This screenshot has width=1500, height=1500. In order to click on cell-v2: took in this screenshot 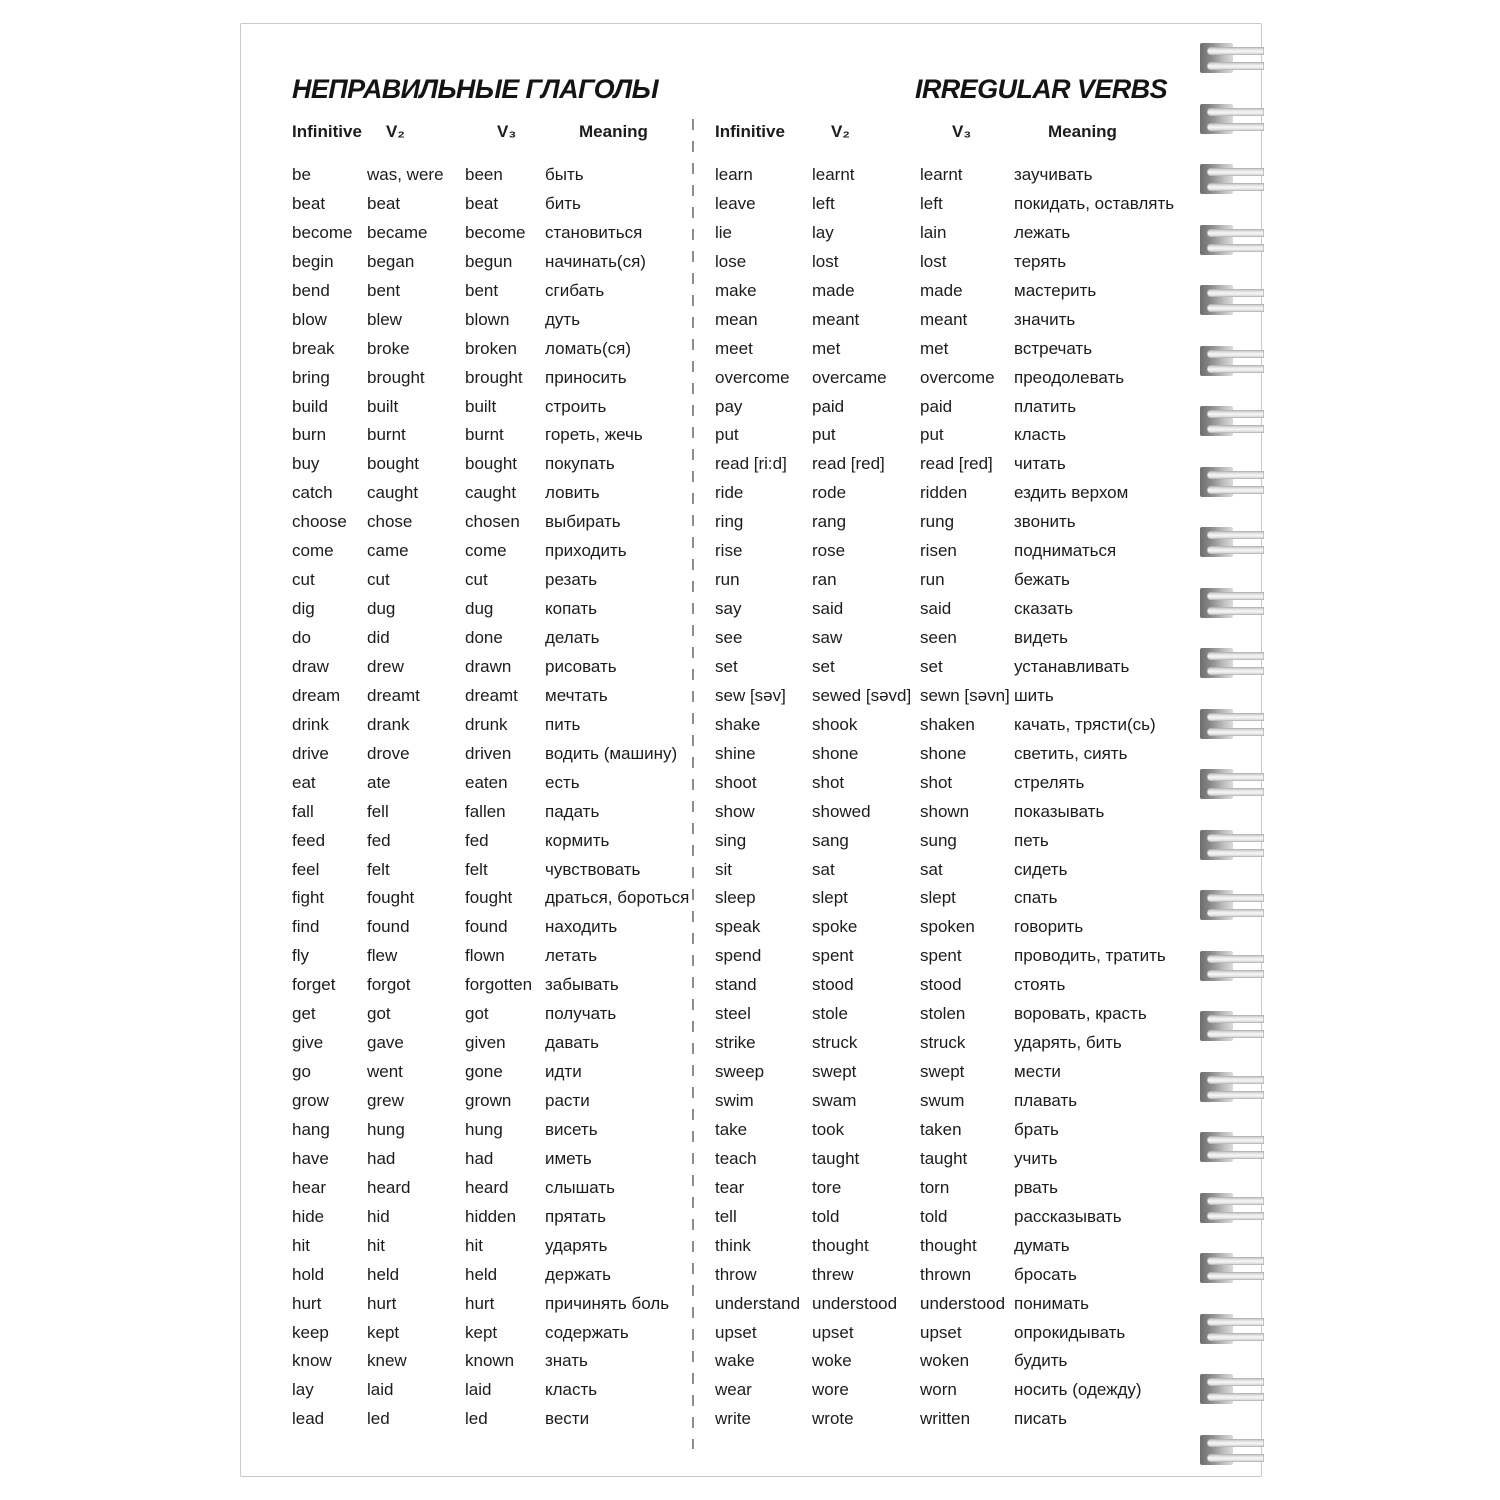, I will do `click(828, 1129)`.